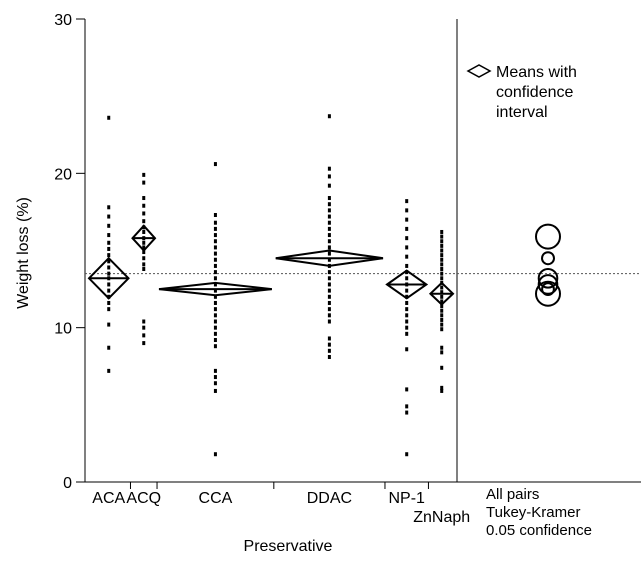  What do you see at coordinates (67, 483) in the screenshot?
I see `y-tick-label: 0` at bounding box center [67, 483].